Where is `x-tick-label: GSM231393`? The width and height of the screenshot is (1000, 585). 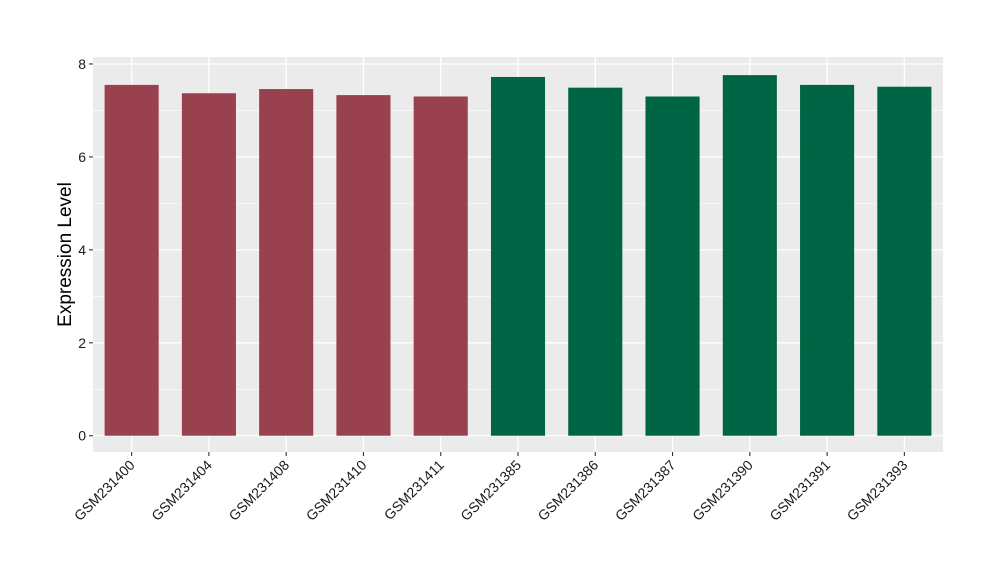
x-tick-label: GSM231393 is located at coordinates (877, 490).